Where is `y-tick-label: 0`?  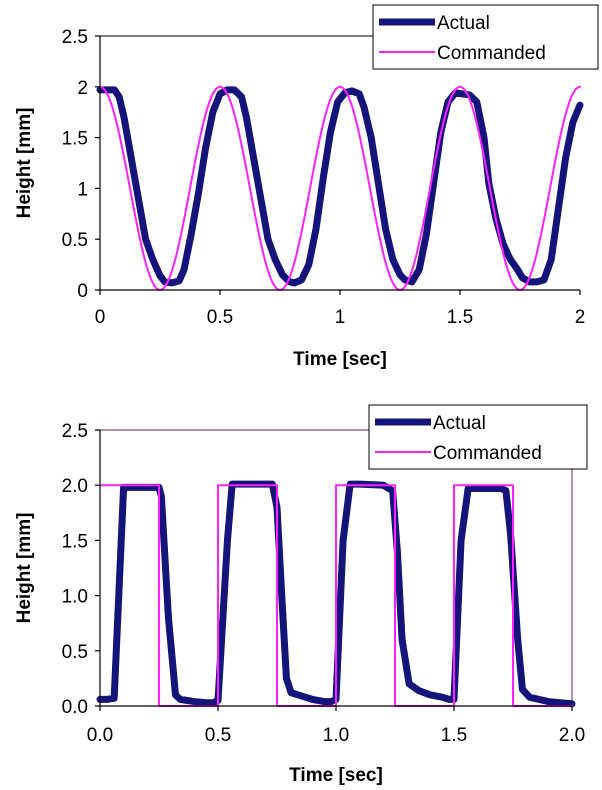 y-tick-label: 0 is located at coordinates (82, 291).